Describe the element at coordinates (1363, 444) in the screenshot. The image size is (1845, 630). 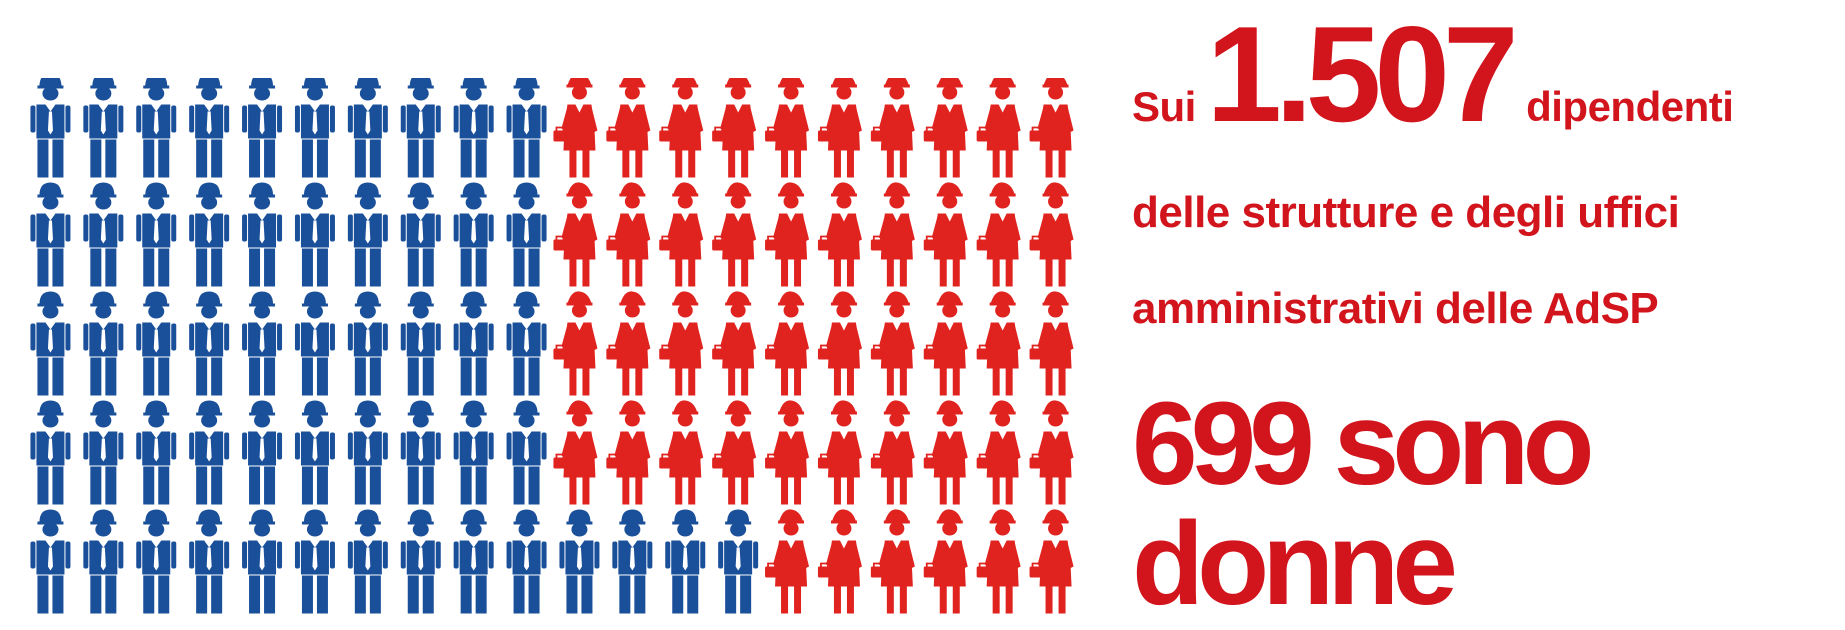
I see `highlight-line-1: 699 sono` at that location.